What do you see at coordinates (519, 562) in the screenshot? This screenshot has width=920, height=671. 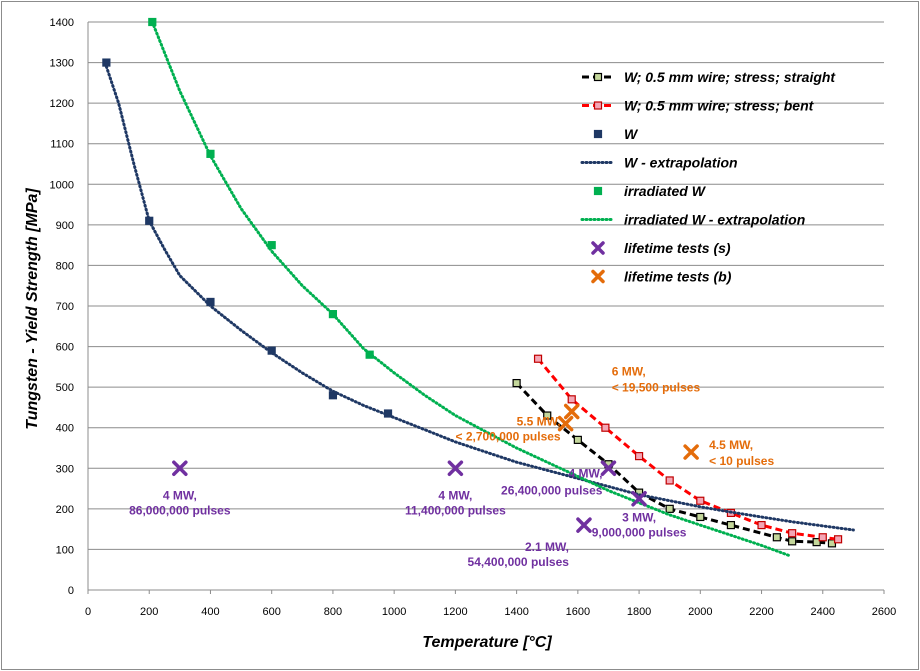 I see `data-label: 54,400,000 pulses` at bounding box center [519, 562].